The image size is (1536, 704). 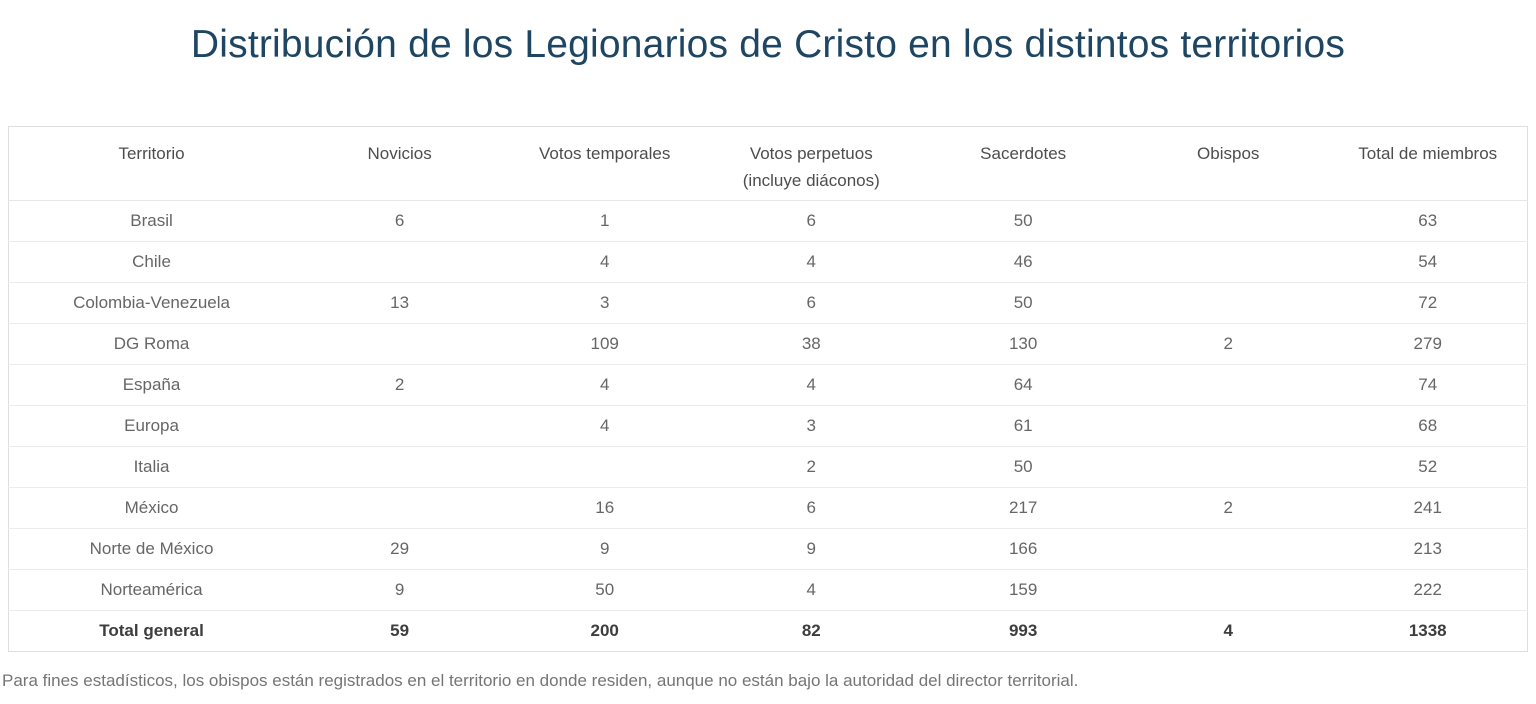 I want to click on territory-cell: Brasil, so click(x=151, y=221).